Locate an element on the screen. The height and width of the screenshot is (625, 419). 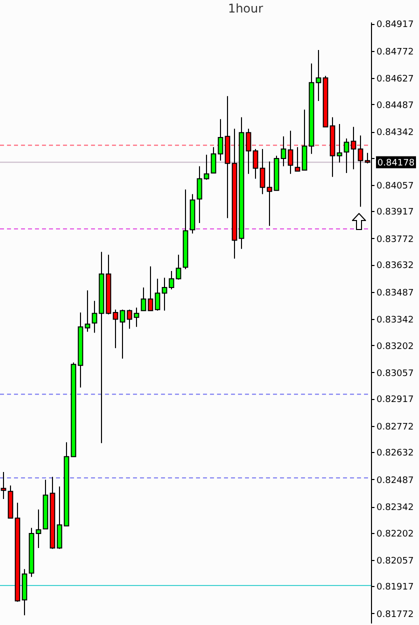
y-tick-label: 0.83342 is located at coordinates (395, 321).